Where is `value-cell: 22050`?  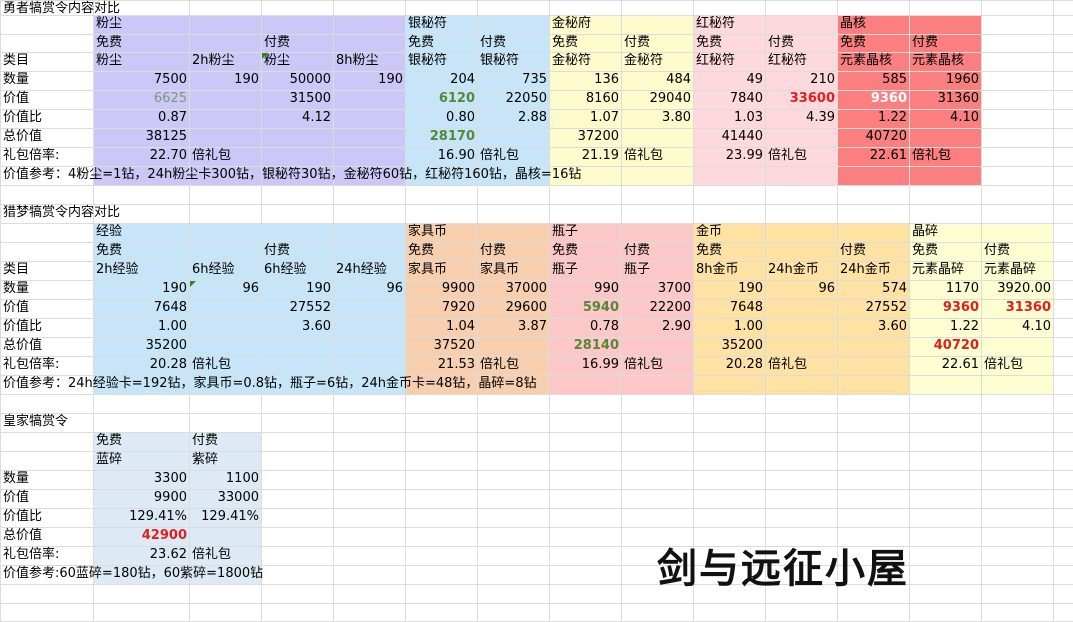
value-cell: 22050 is located at coordinates (526, 98).